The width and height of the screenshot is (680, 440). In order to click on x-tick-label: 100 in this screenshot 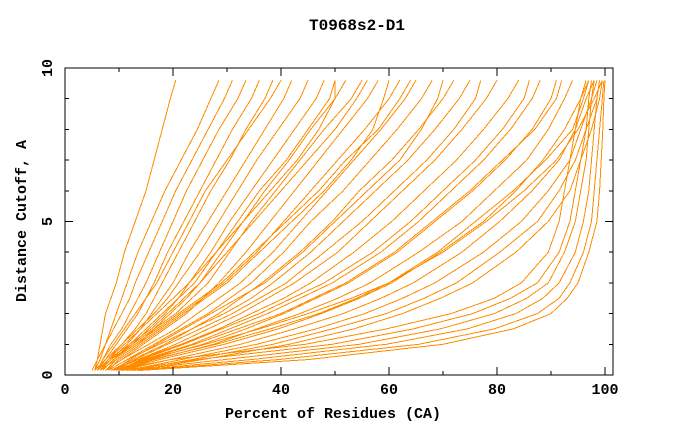, I will do `click(604, 390)`.